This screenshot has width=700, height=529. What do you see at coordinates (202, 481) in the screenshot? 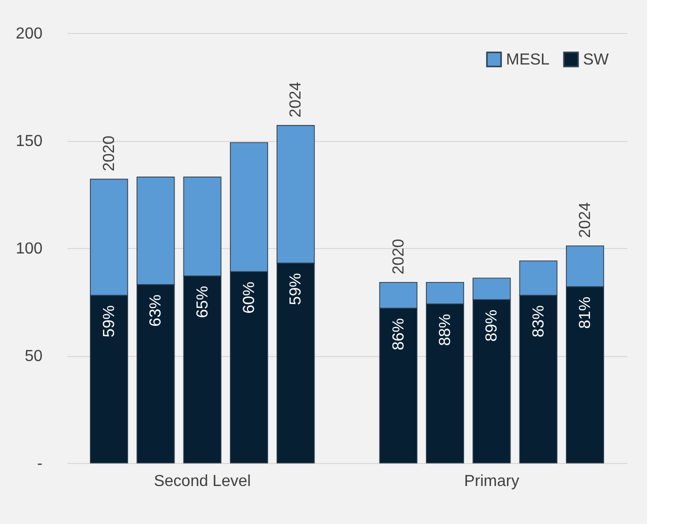
I see `text: Second Level` at bounding box center [202, 481].